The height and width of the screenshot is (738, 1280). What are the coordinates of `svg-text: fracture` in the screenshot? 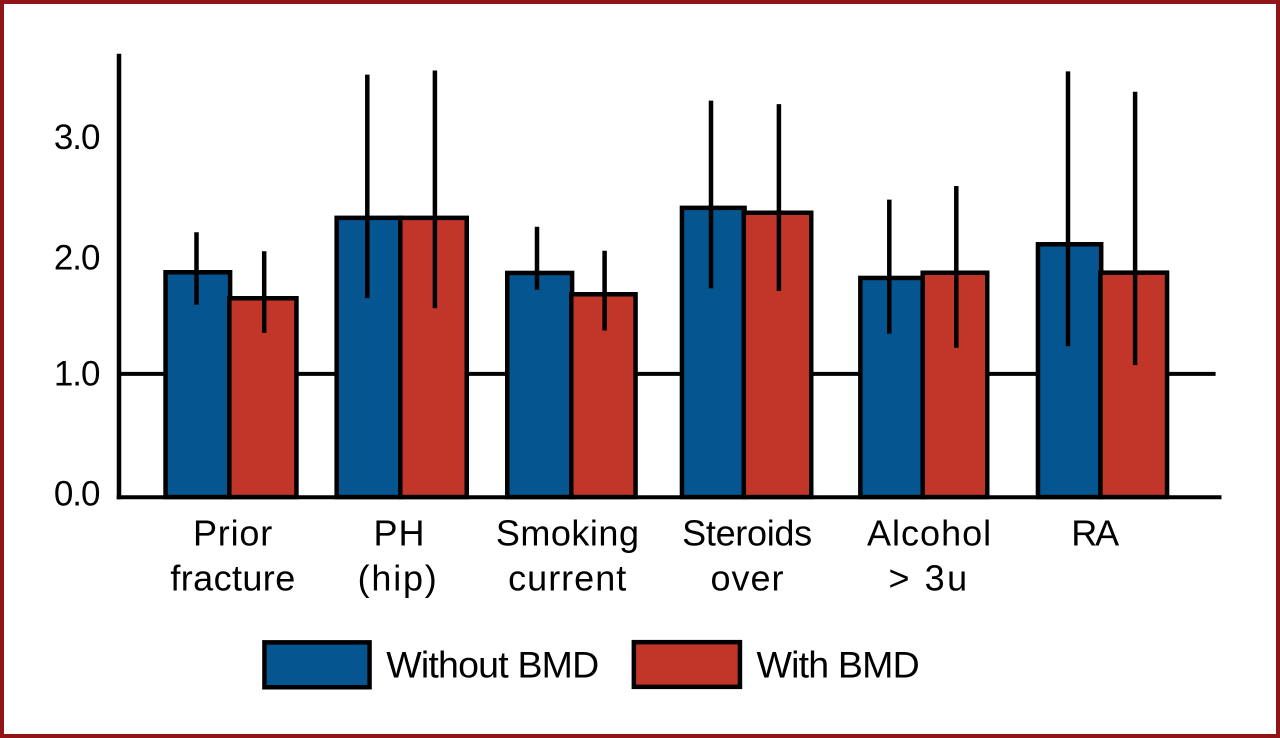 It's located at (232, 578).